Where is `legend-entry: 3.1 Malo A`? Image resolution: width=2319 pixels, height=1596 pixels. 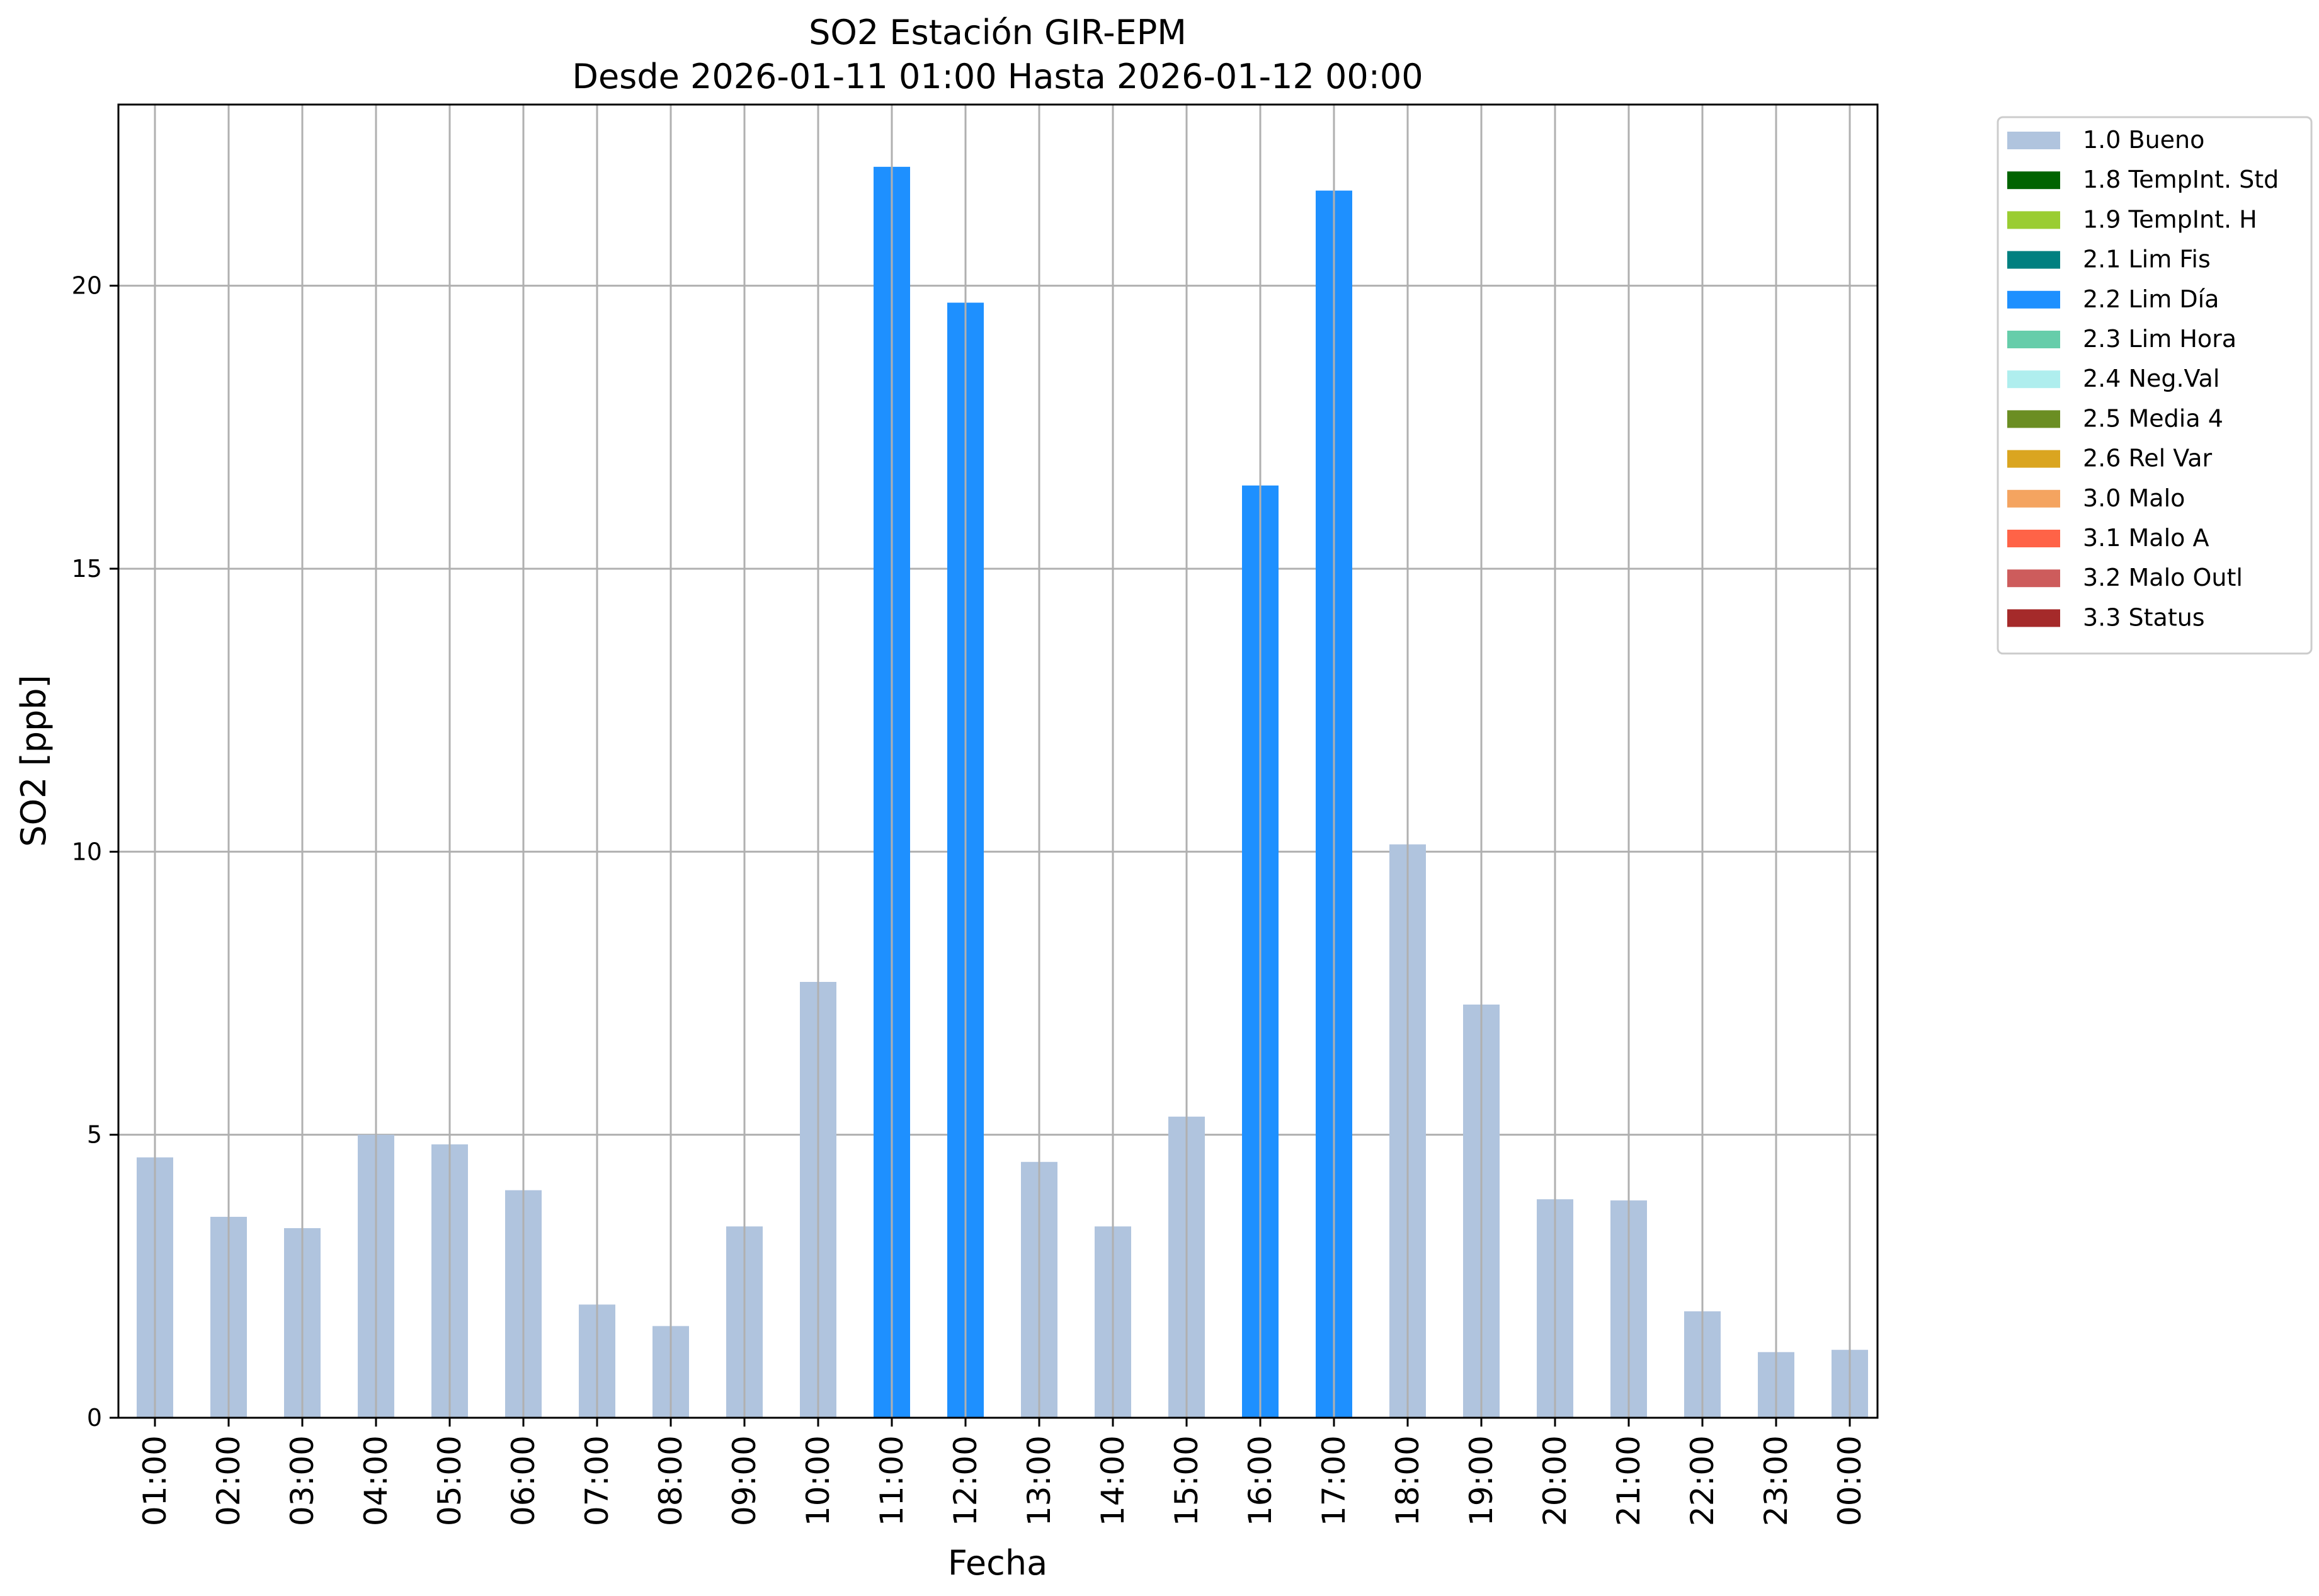
legend-entry: 3.1 Malo A is located at coordinates (2146, 538).